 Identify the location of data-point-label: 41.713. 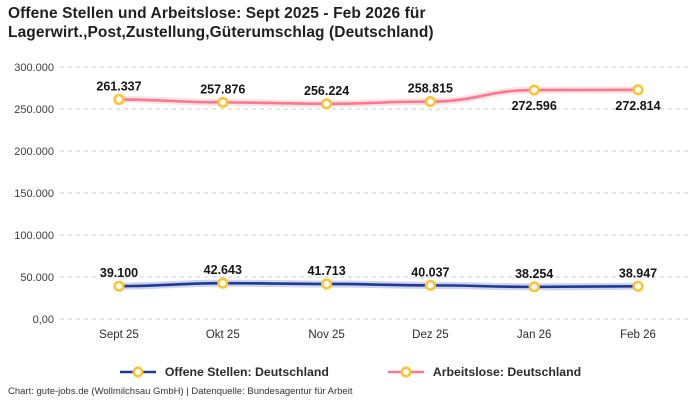
(326, 271).